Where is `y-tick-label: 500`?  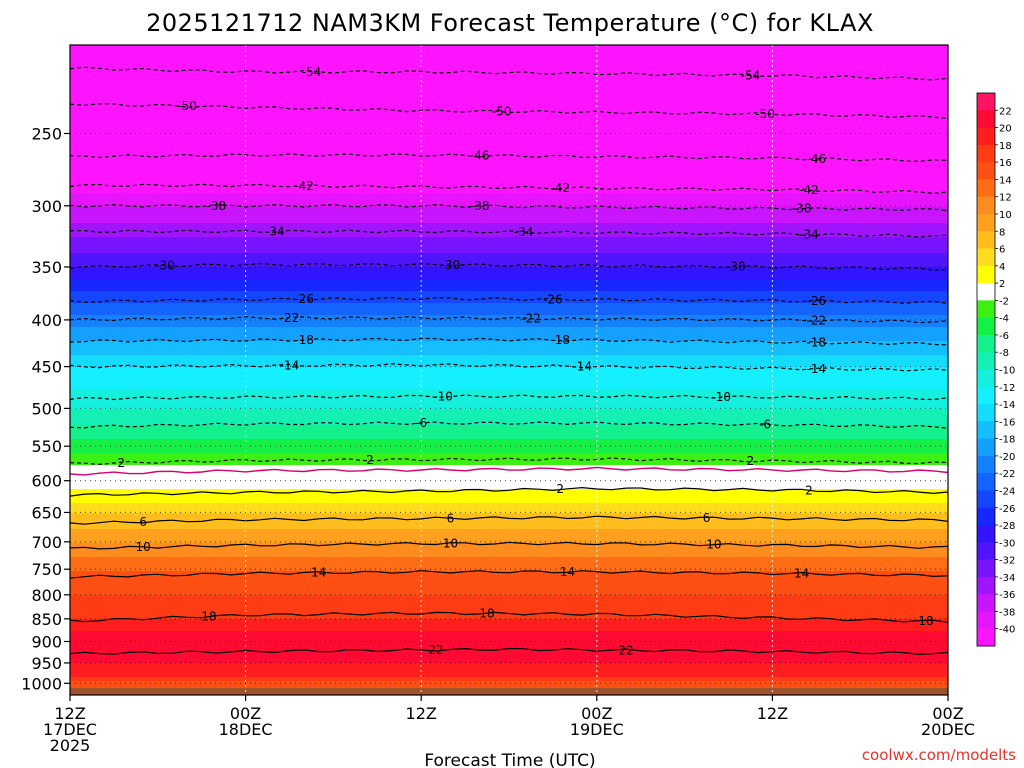
y-tick-label: 500 is located at coordinates (46, 408).